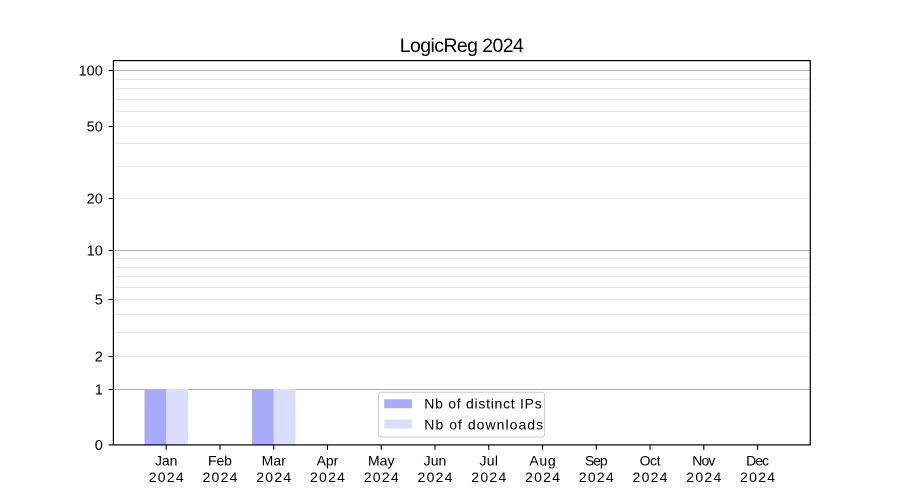  What do you see at coordinates (542, 461) in the screenshot?
I see `svg-text: Aug` at bounding box center [542, 461].